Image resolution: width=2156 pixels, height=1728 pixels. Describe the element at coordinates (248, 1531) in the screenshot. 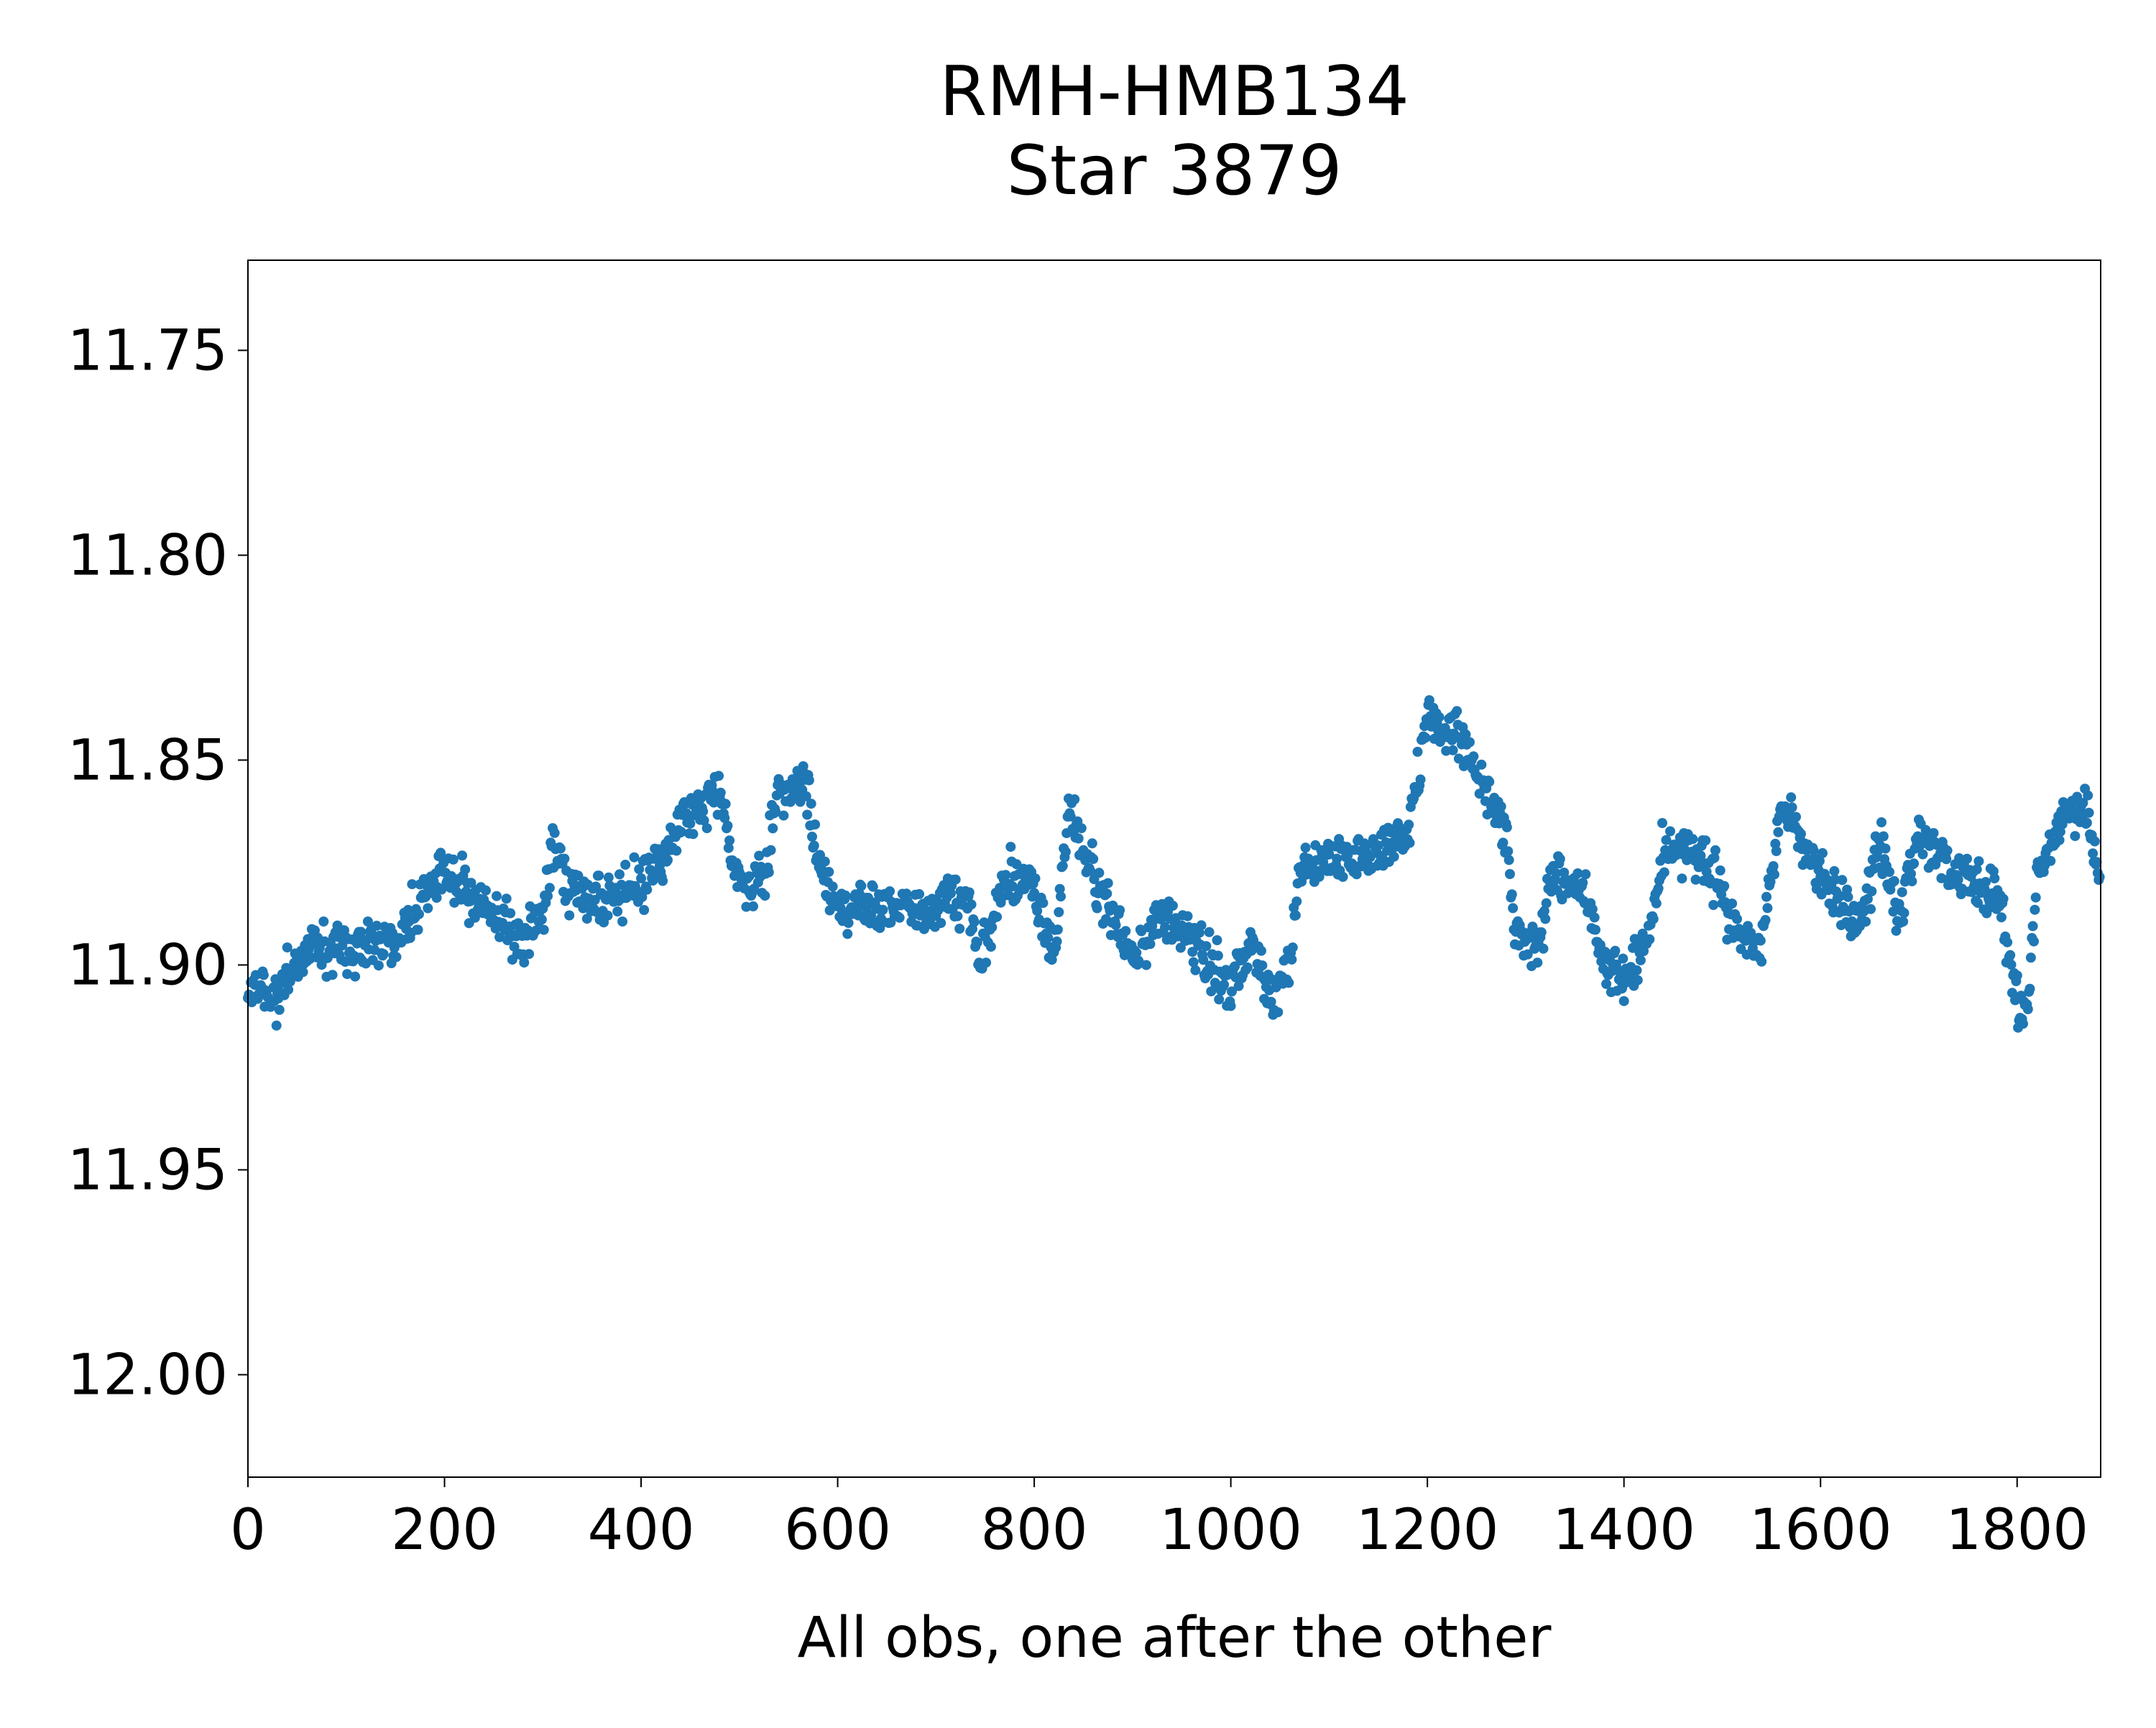

I see `x-tick-label: 0` at that location.